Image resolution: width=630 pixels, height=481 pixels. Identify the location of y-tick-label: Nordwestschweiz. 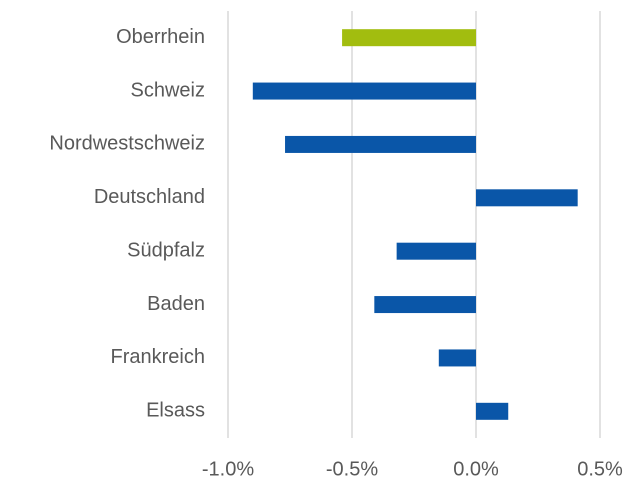
(127, 144).